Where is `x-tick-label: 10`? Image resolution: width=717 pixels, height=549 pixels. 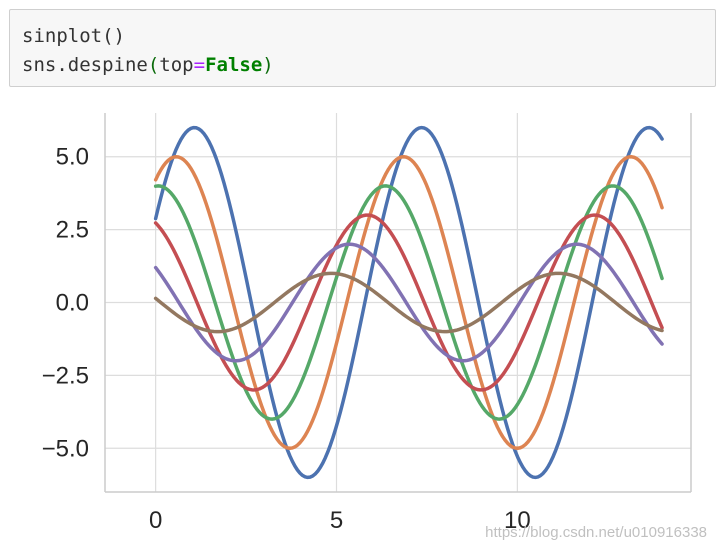 x-tick-label: 10 is located at coordinates (517, 520).